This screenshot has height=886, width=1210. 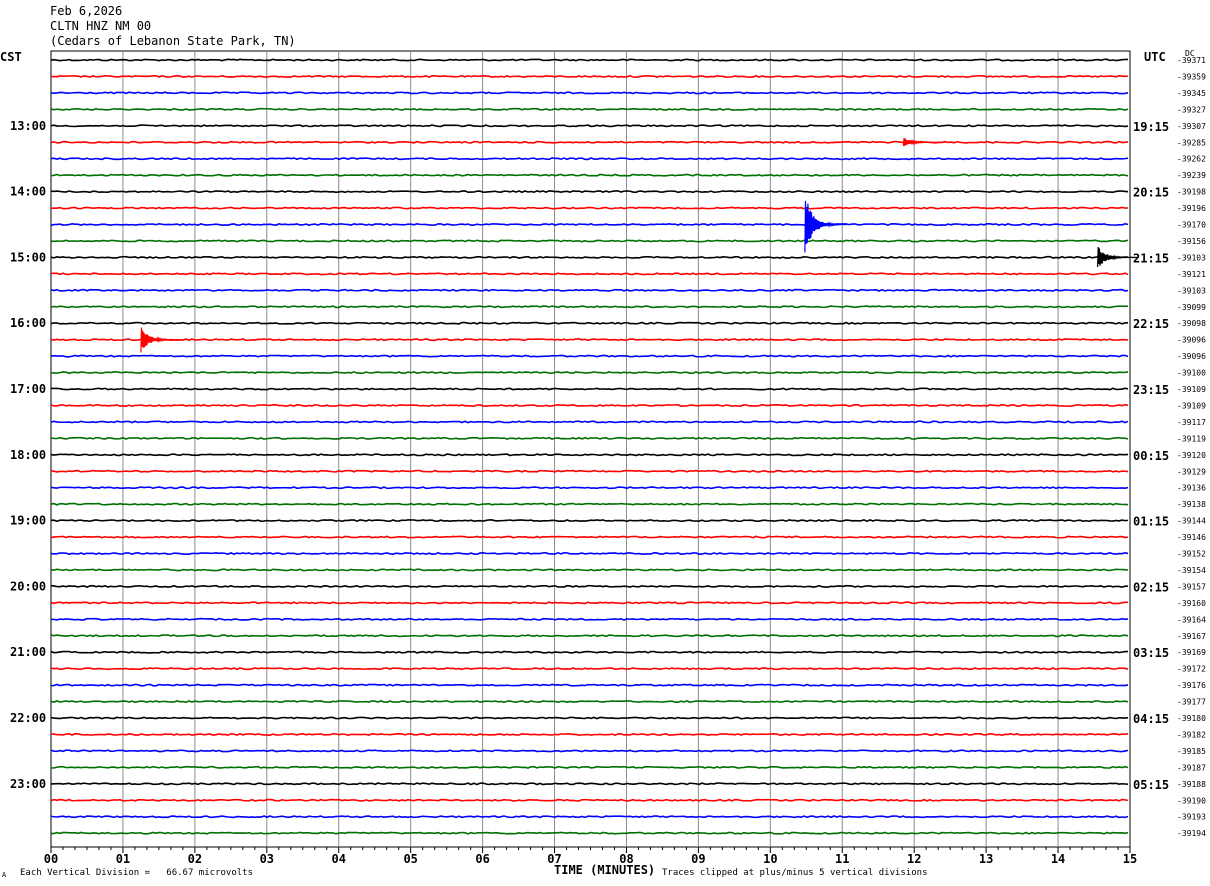 What do you see at coordinates (1191, 274) in the screenshot?
I see `dc-offset-label: -39121` at bounding box center [1191, 274].